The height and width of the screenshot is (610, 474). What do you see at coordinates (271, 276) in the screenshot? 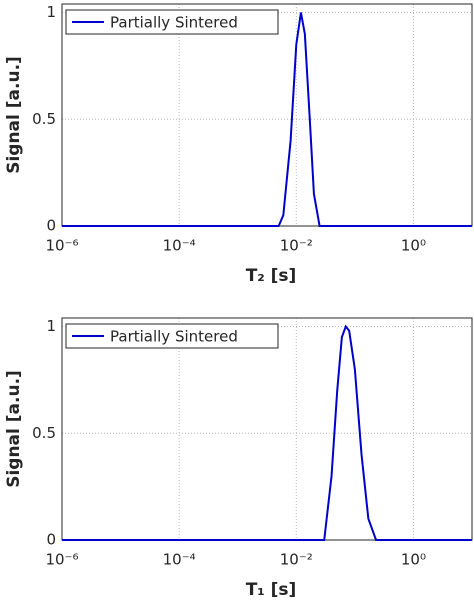
I see `x-axis-label: T₂ [s]` at bounding box center [271, 276].